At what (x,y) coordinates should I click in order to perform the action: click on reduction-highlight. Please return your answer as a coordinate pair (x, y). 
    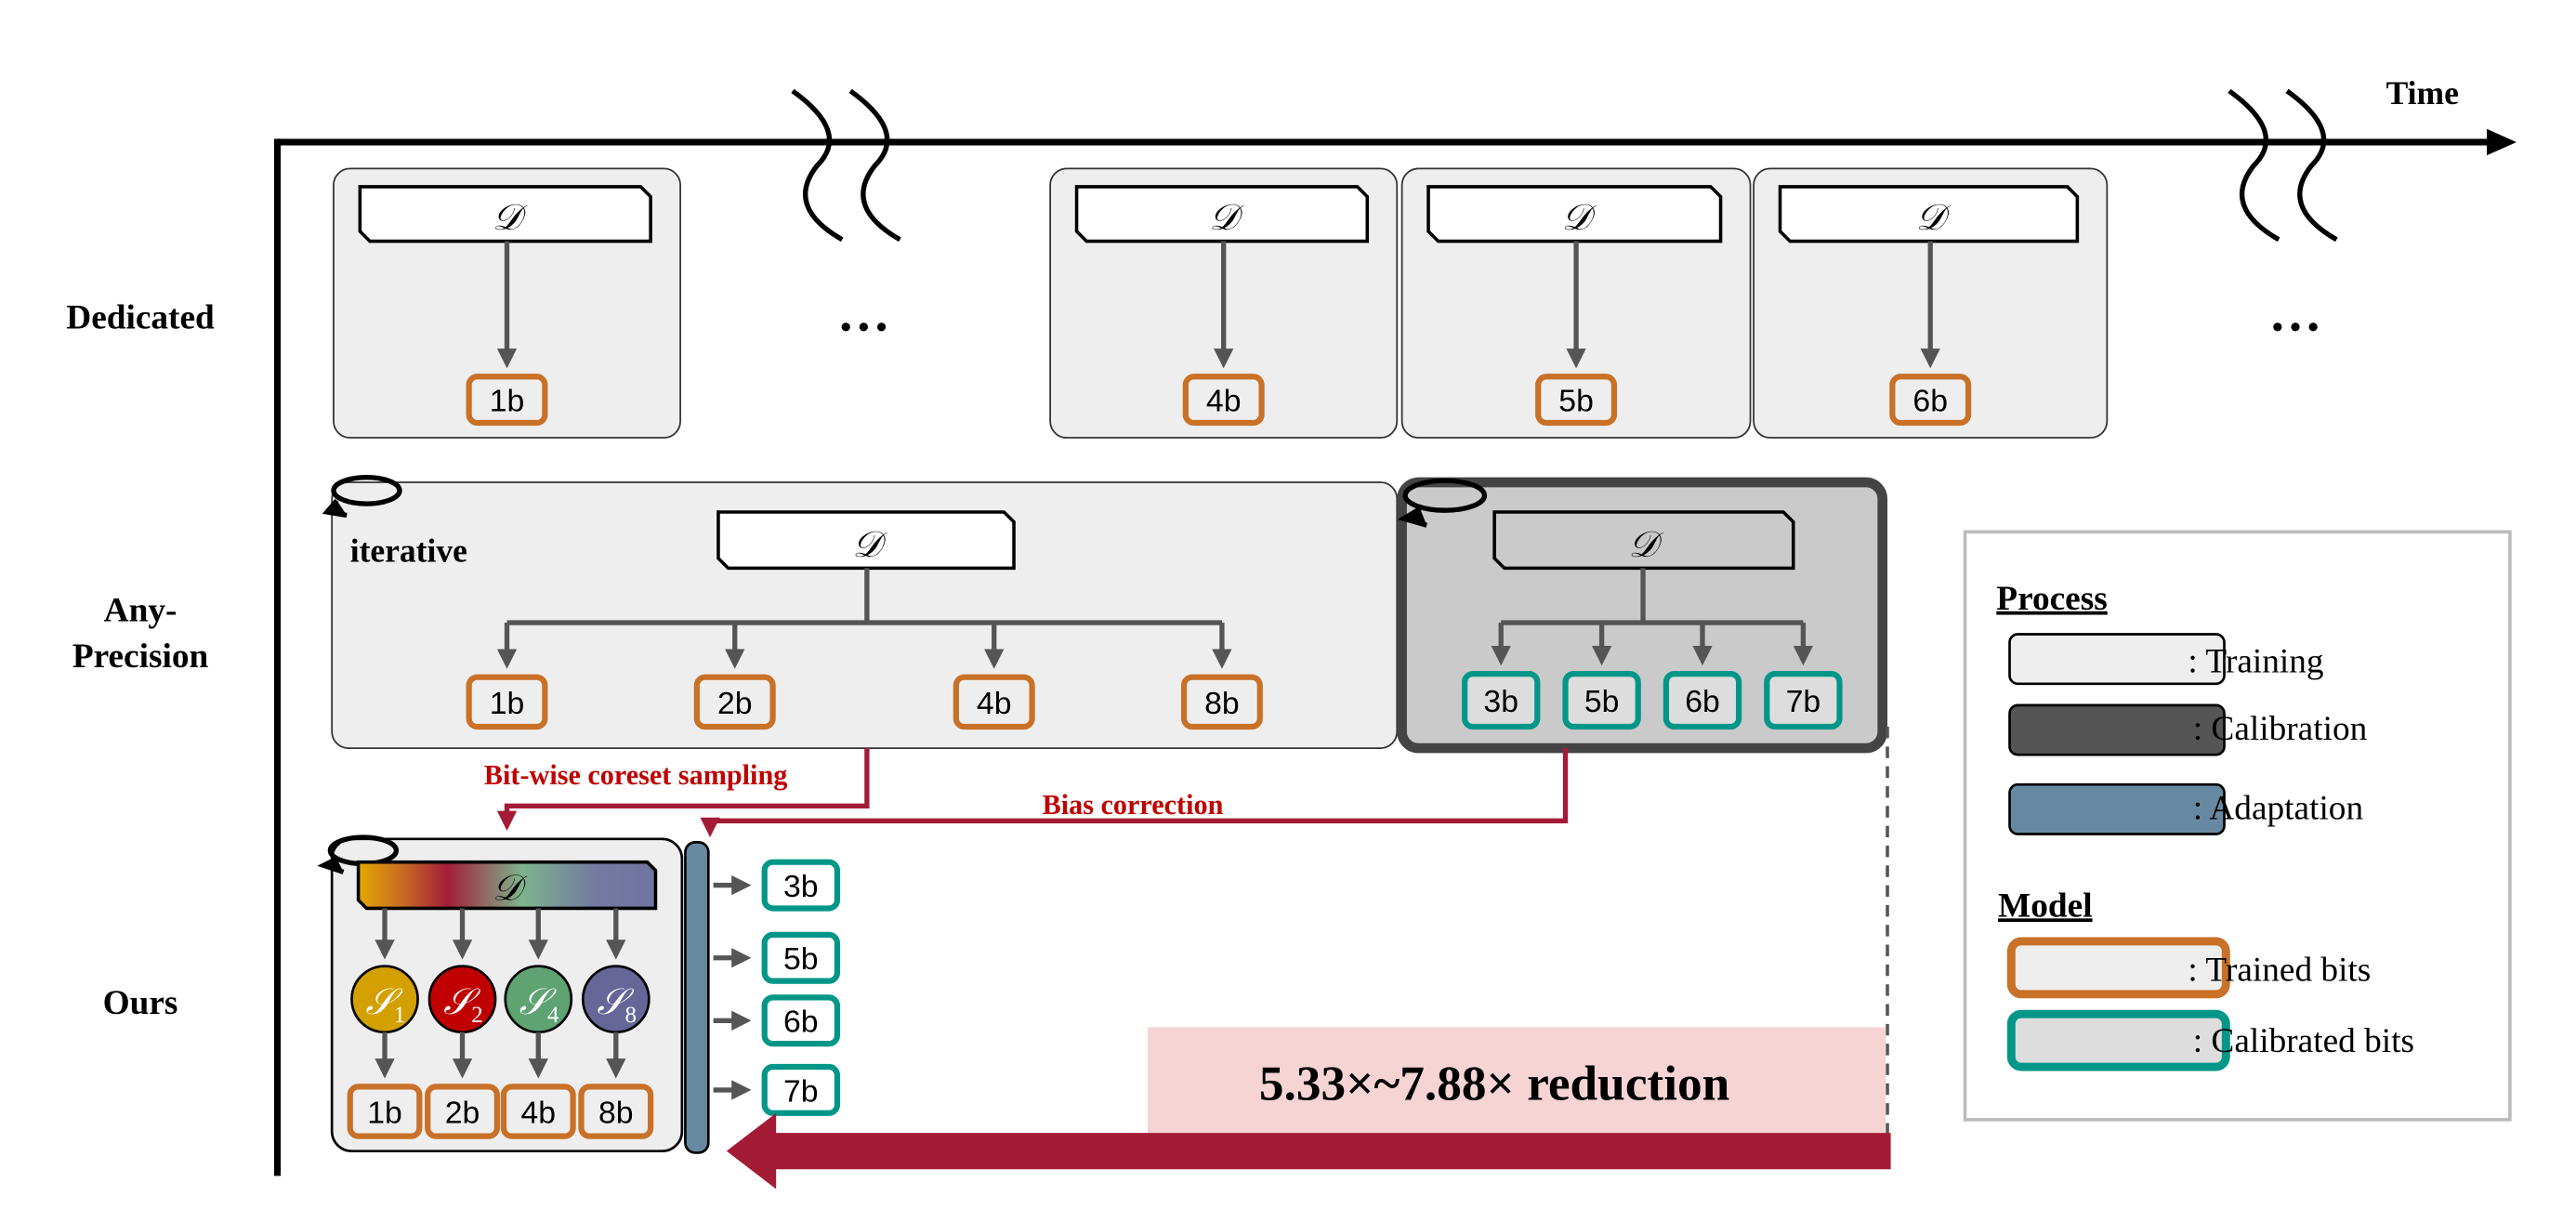
    Looking at the image, I should click on (1516, 1081).